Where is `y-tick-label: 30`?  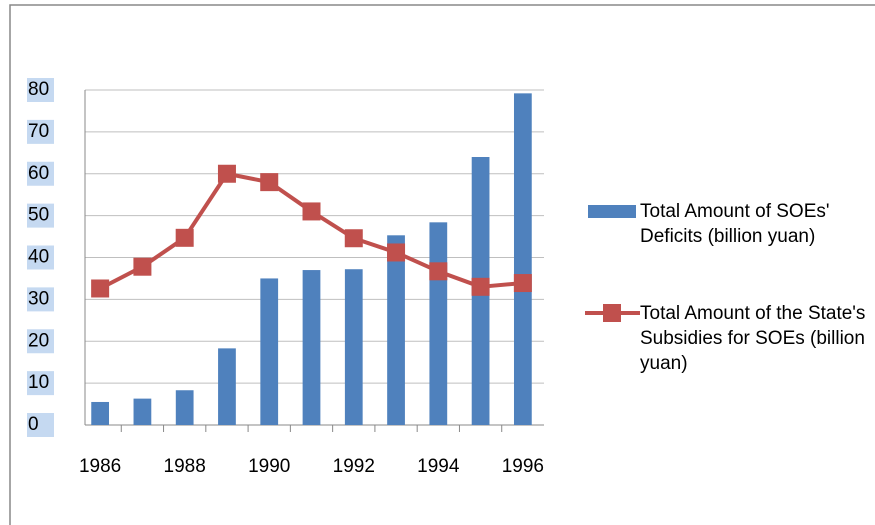
y-tick-label: 30 is located at coordinates (38, 298).